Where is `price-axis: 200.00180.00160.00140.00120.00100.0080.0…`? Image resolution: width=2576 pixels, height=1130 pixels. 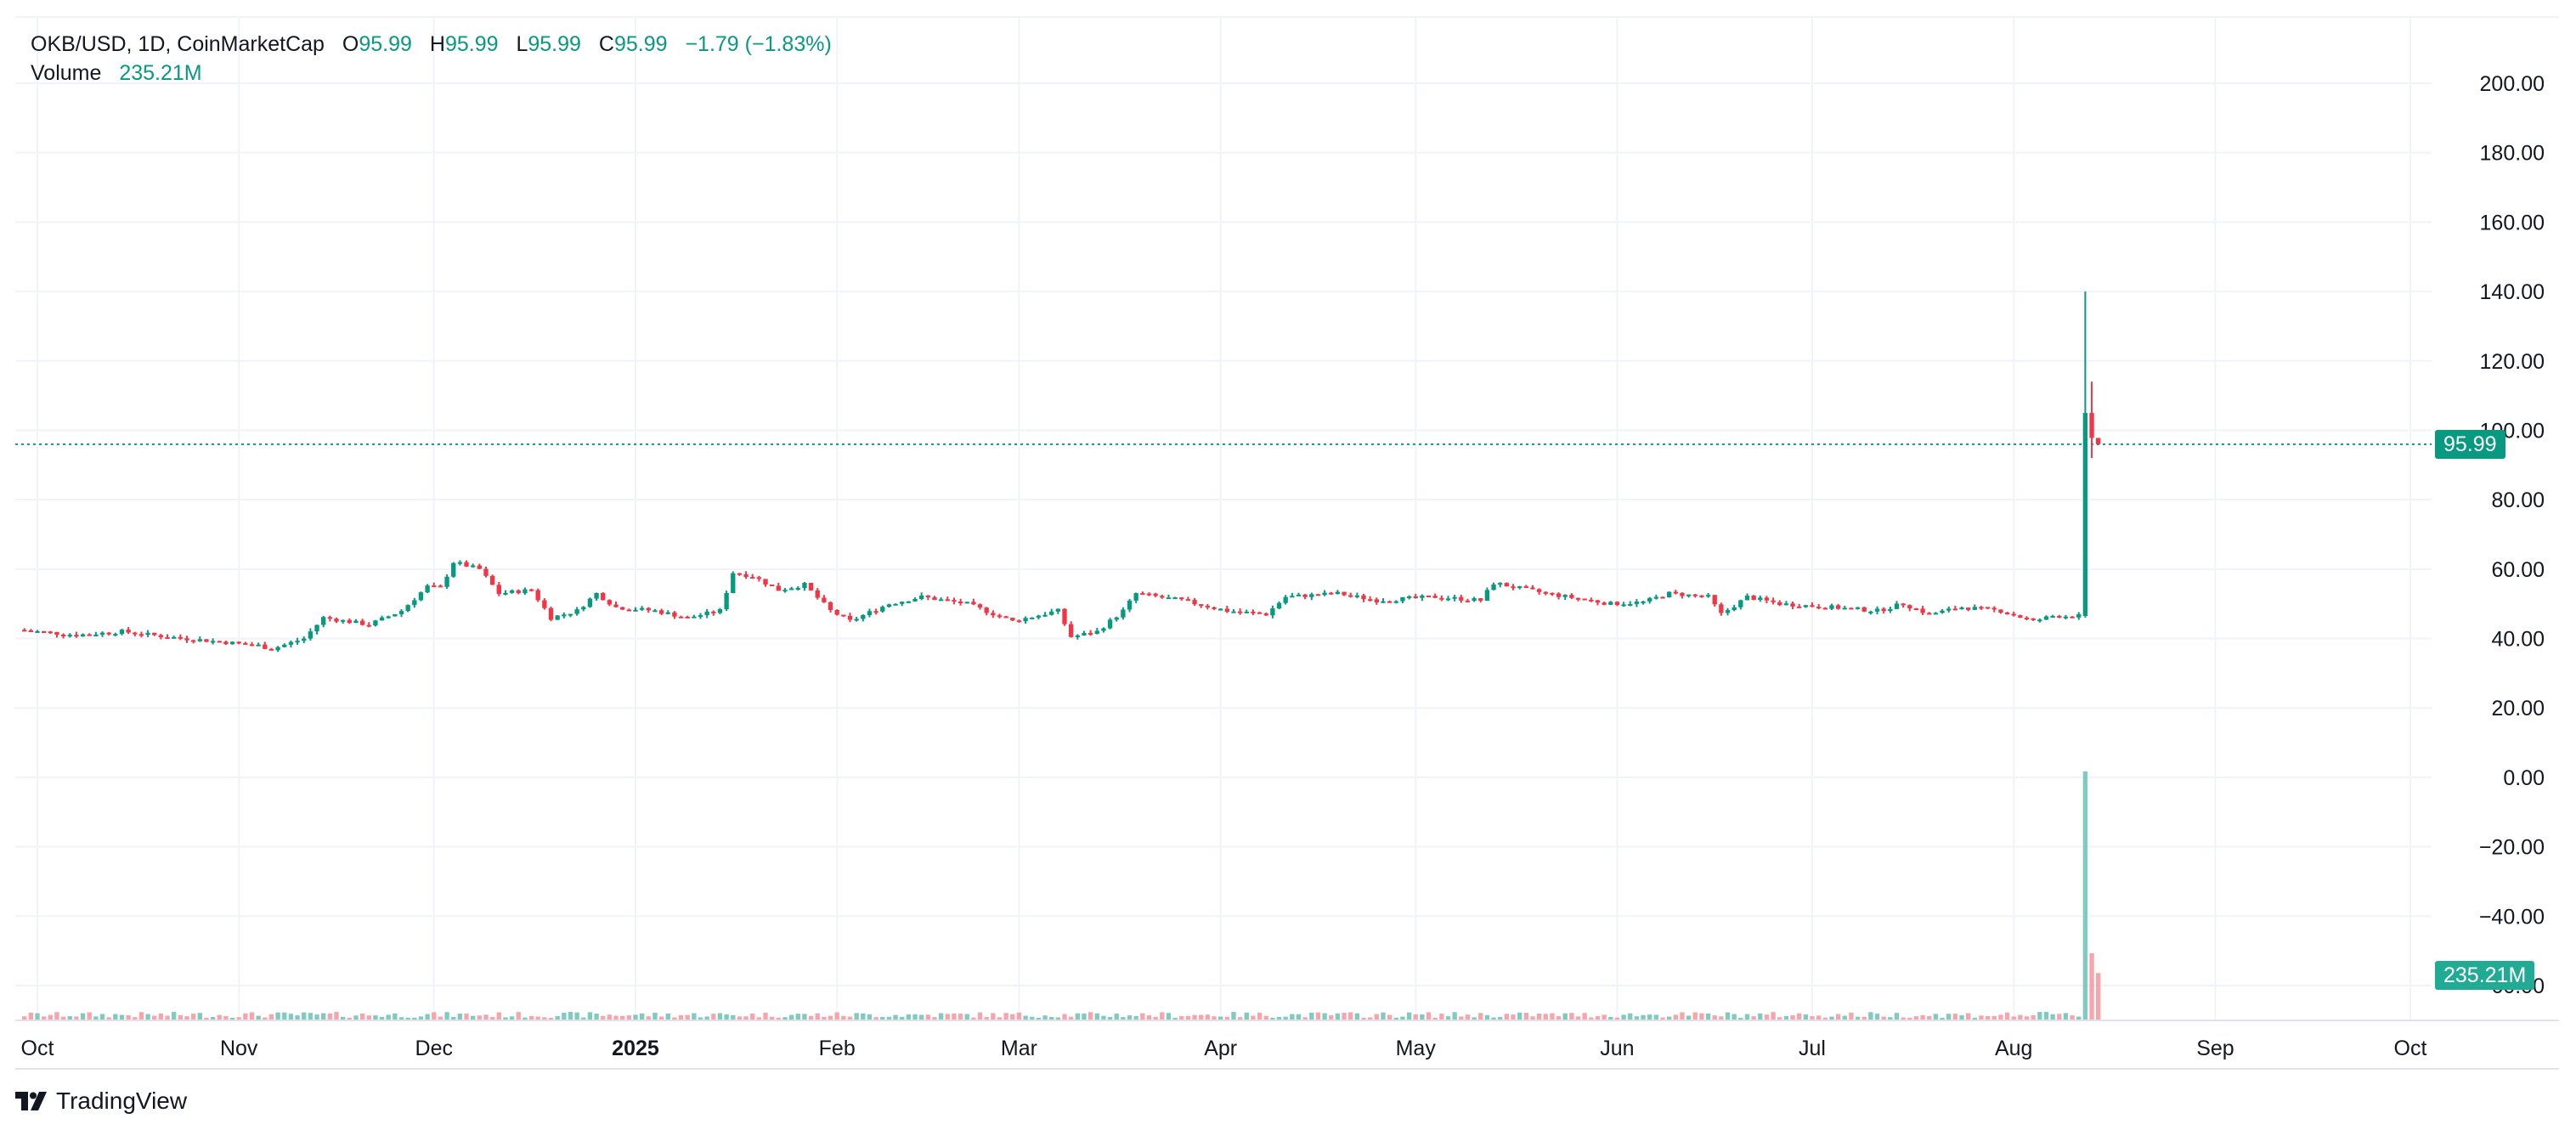 price-axis: 200.00180.00160.00140.00120.00100.0080.0… is located at coordinates (2512, 535).